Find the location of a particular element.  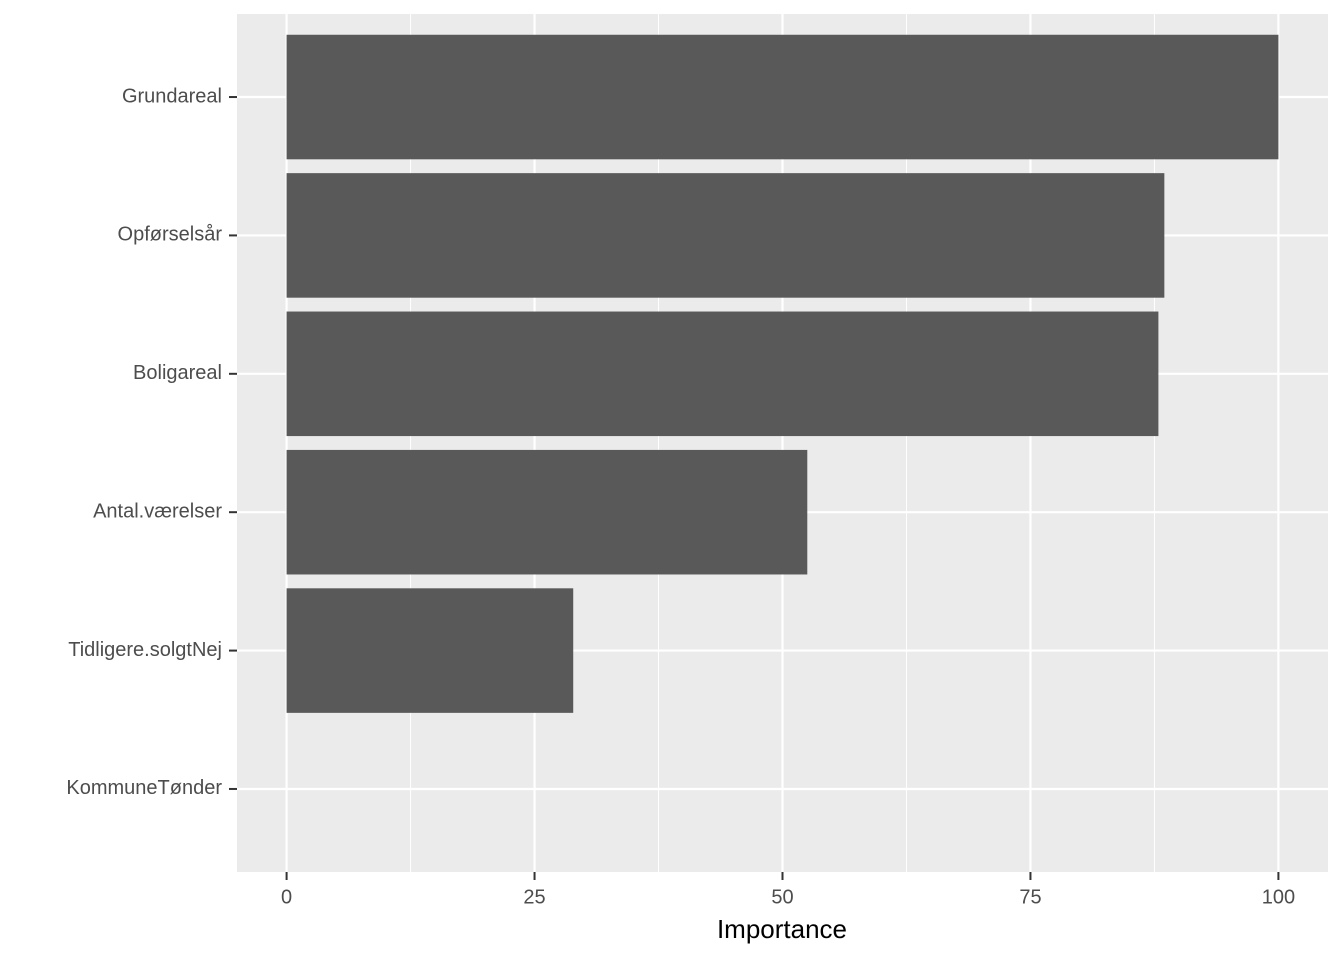

y-tick-label: Antal.værelser is located at coordinates (157, 511).